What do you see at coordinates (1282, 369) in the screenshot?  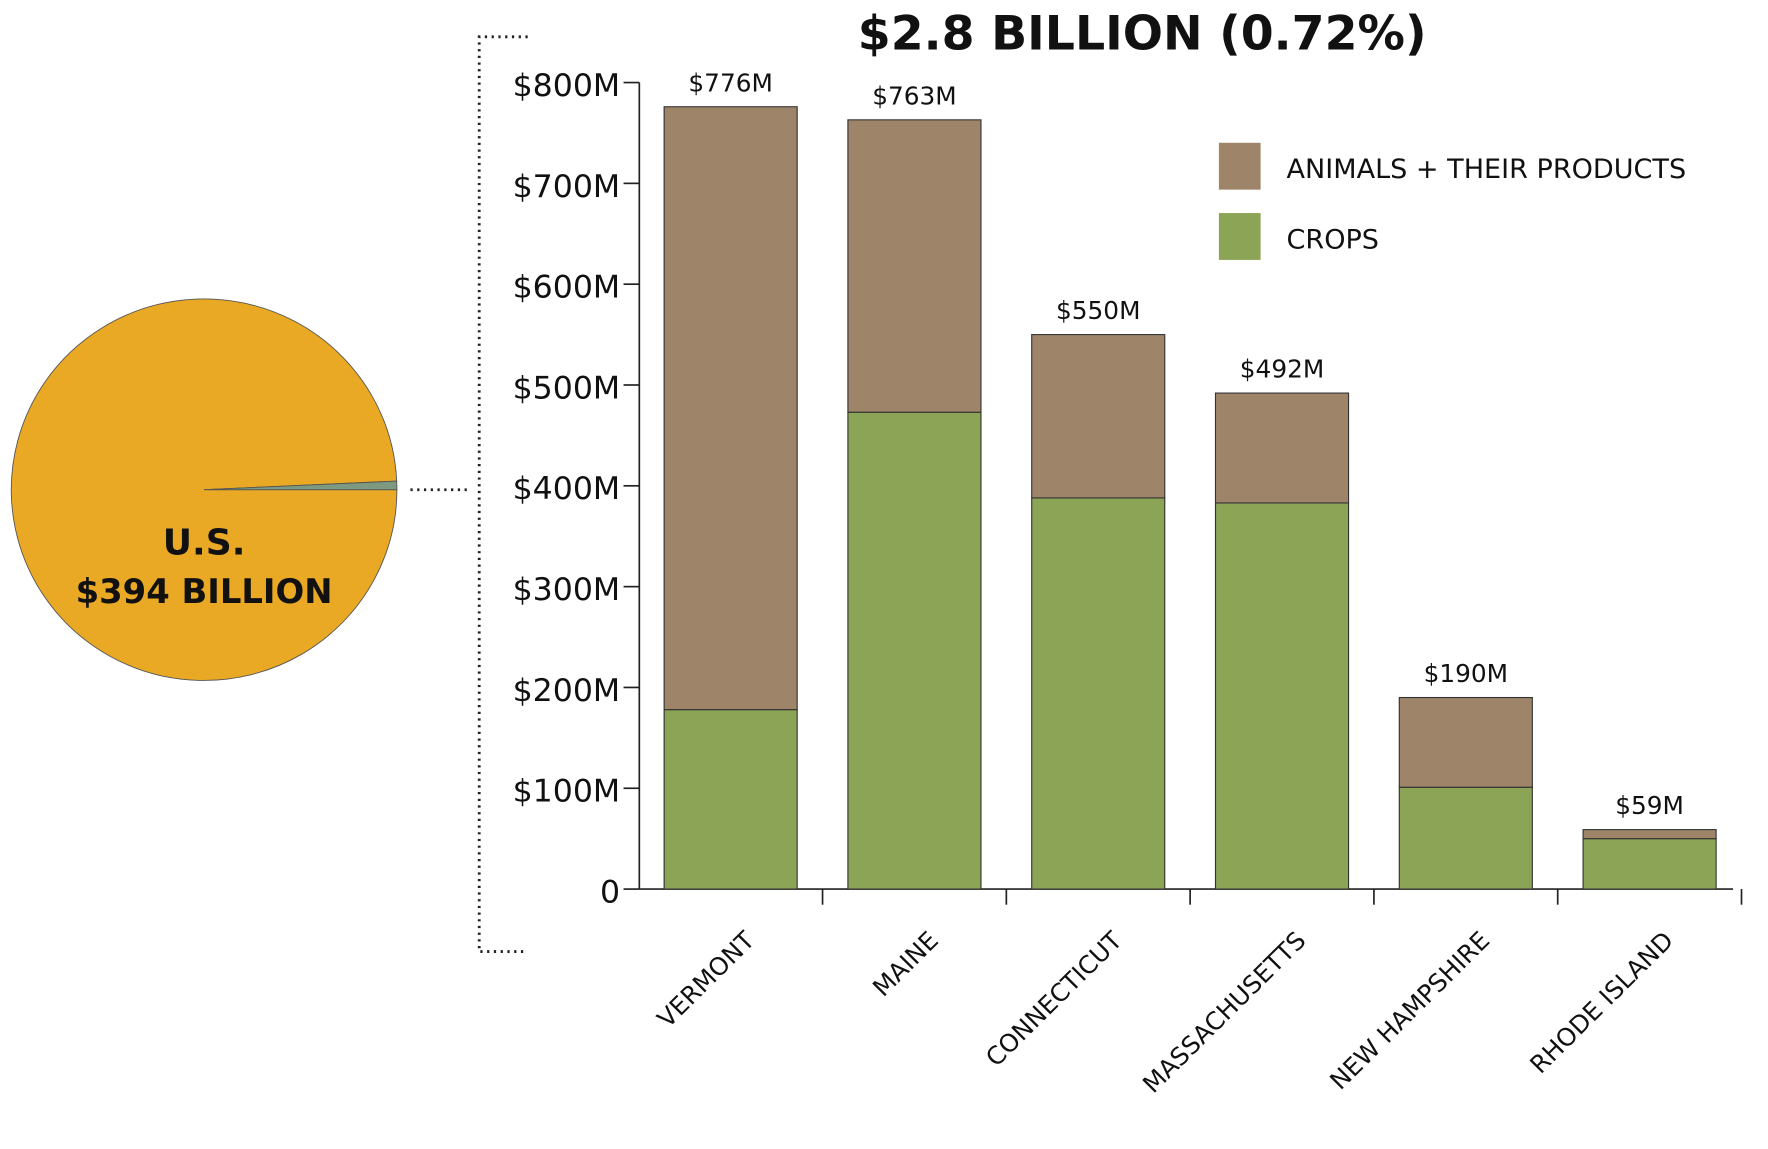 I see `total-label: $492M` at bounding box center [1282, 369].